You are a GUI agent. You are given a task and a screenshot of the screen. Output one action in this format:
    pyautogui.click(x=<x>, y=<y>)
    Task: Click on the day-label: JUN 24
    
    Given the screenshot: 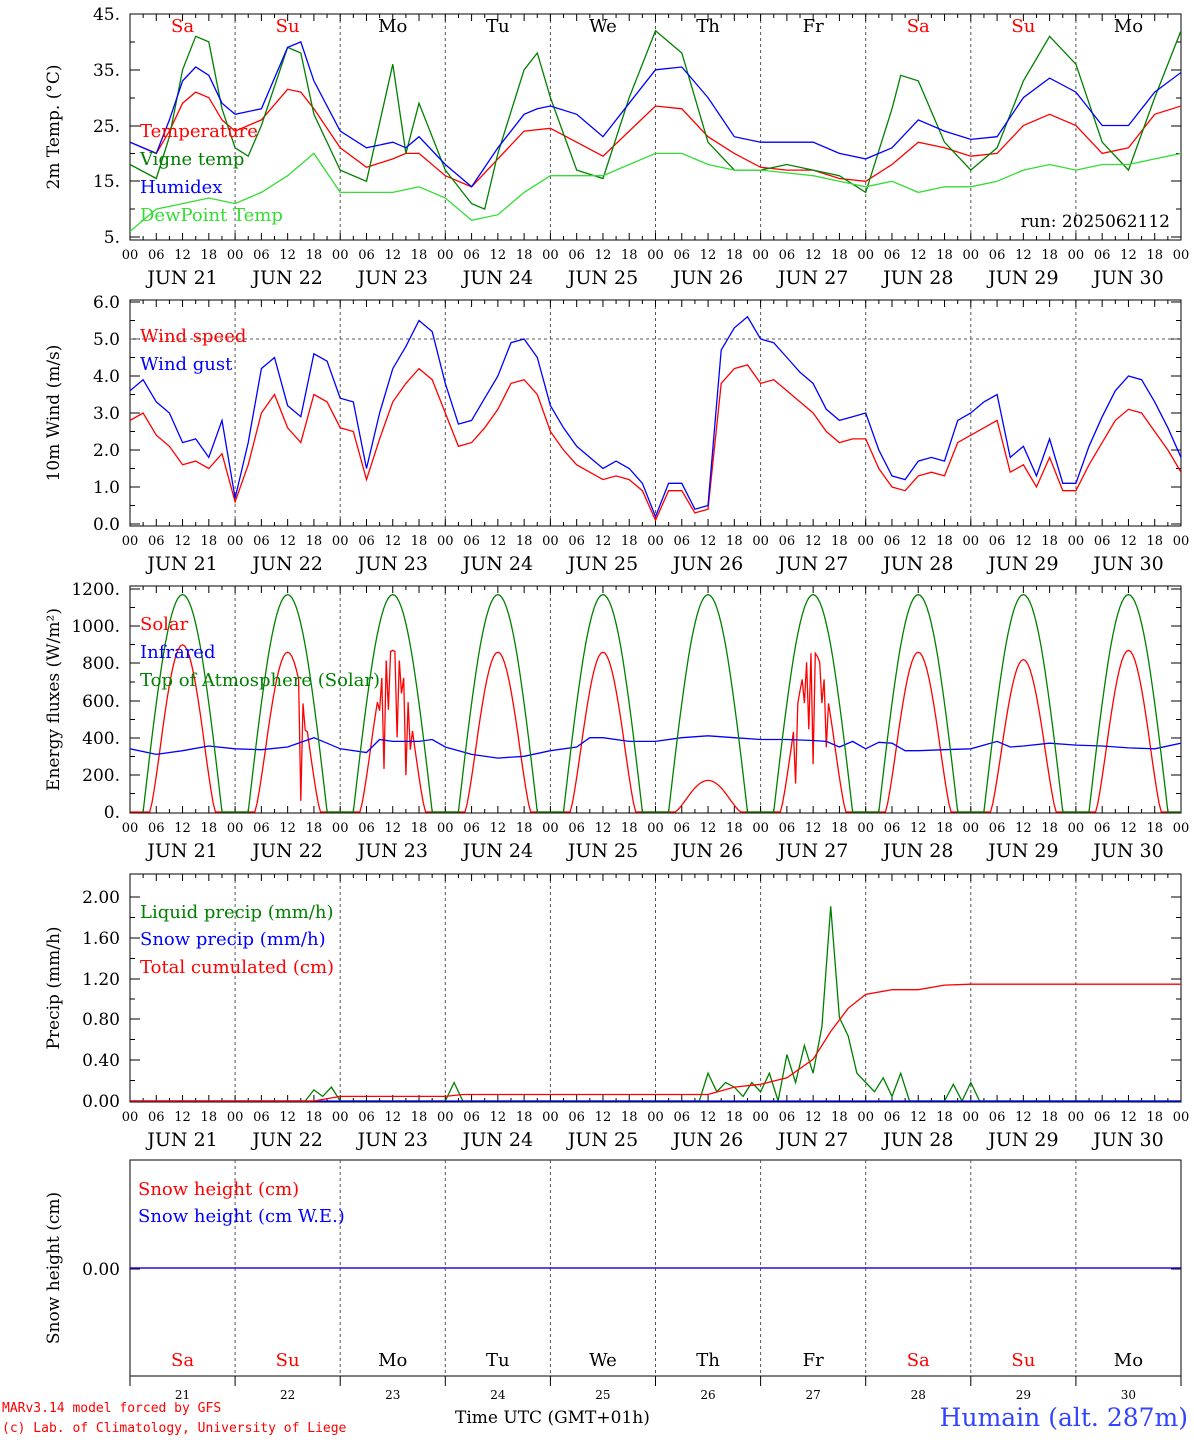 What is the action you would take?
    pyautogui.click(x=497, y=278)
    